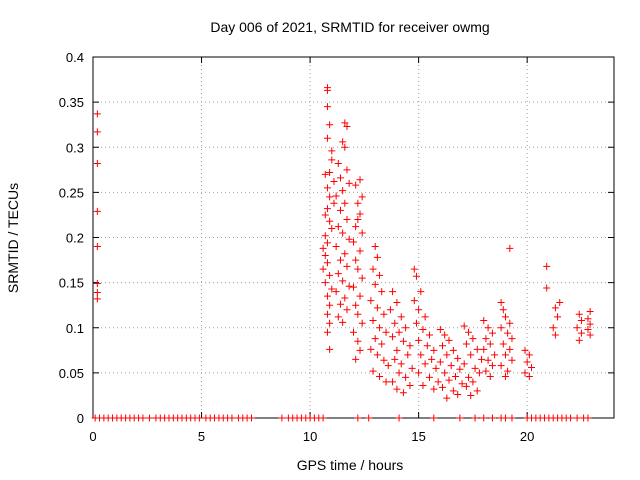 Image resolution: width=640 pixels, height=480 pixels. Describe the element at coordinates (201, 436) in the screenshot. I see `x-tick-label: 5` at that location.